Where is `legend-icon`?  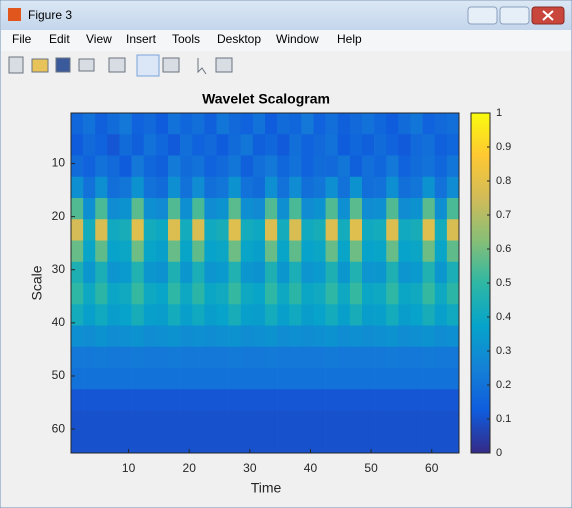 legend-icon is located at coordinates (171, 65).